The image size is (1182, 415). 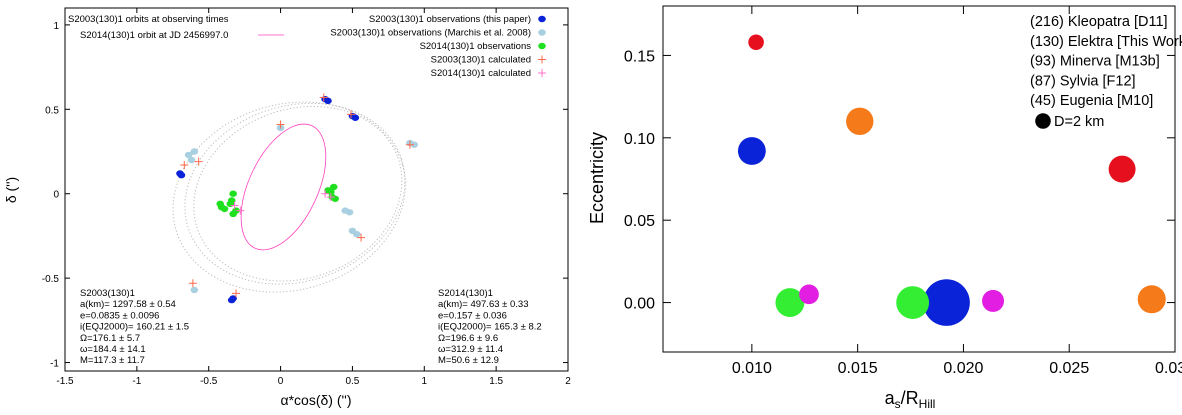 What do you see at coordinates (639, 56) in the screenshot?
I see `y-tick-label: 0.15` at bounding box center [639, 56].